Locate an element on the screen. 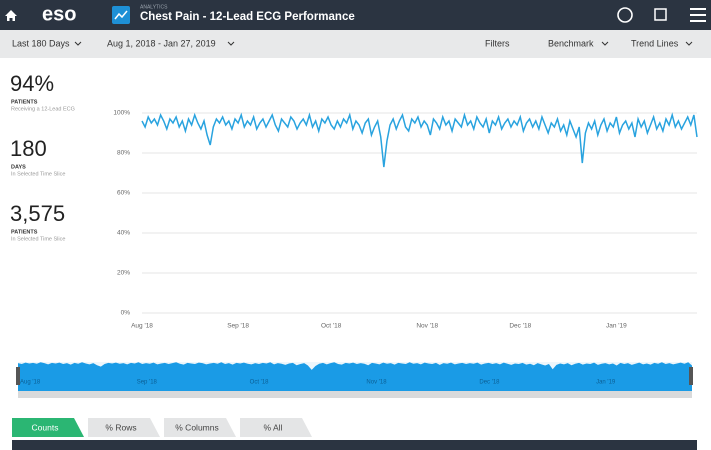 The image size is (711, 450). navigator-label: Jan '19 is located at coordinates (606, 383).